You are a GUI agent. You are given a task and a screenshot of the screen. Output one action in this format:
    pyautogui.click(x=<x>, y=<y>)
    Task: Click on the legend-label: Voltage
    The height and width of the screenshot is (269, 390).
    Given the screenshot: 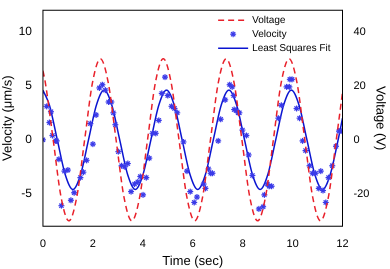 What is the action you would take?
    pyautogui.click(x=269, y=20)
    